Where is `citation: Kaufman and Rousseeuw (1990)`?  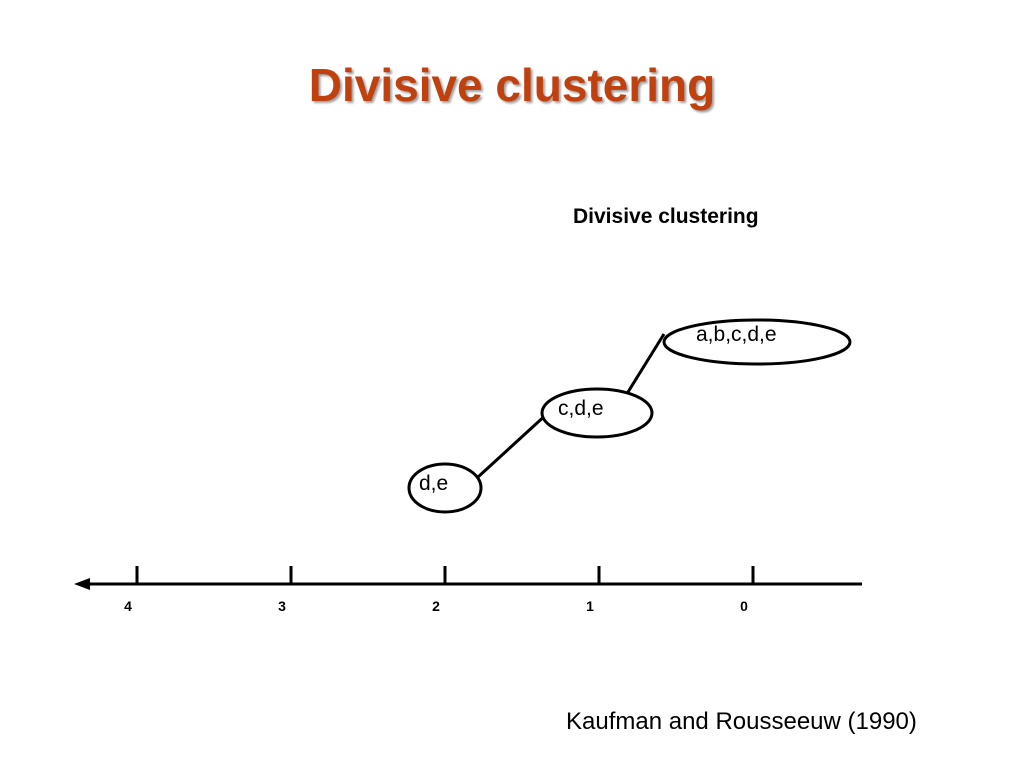
citation: Kaufman and Rousseeuw (1990) is located at coordinates (741, 721).